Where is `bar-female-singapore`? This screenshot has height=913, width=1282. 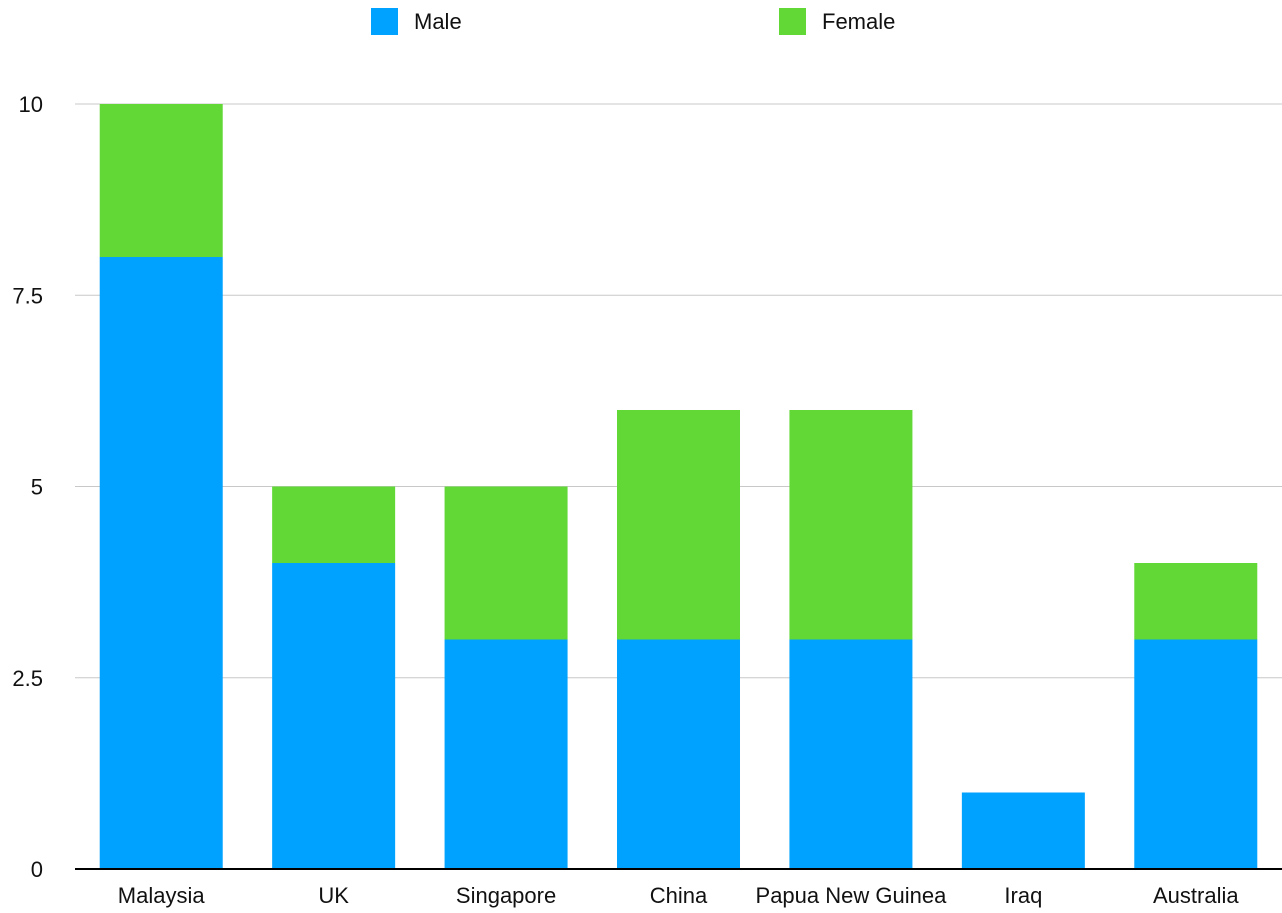
bar-female-singapore is located at coordinates (506, 563).